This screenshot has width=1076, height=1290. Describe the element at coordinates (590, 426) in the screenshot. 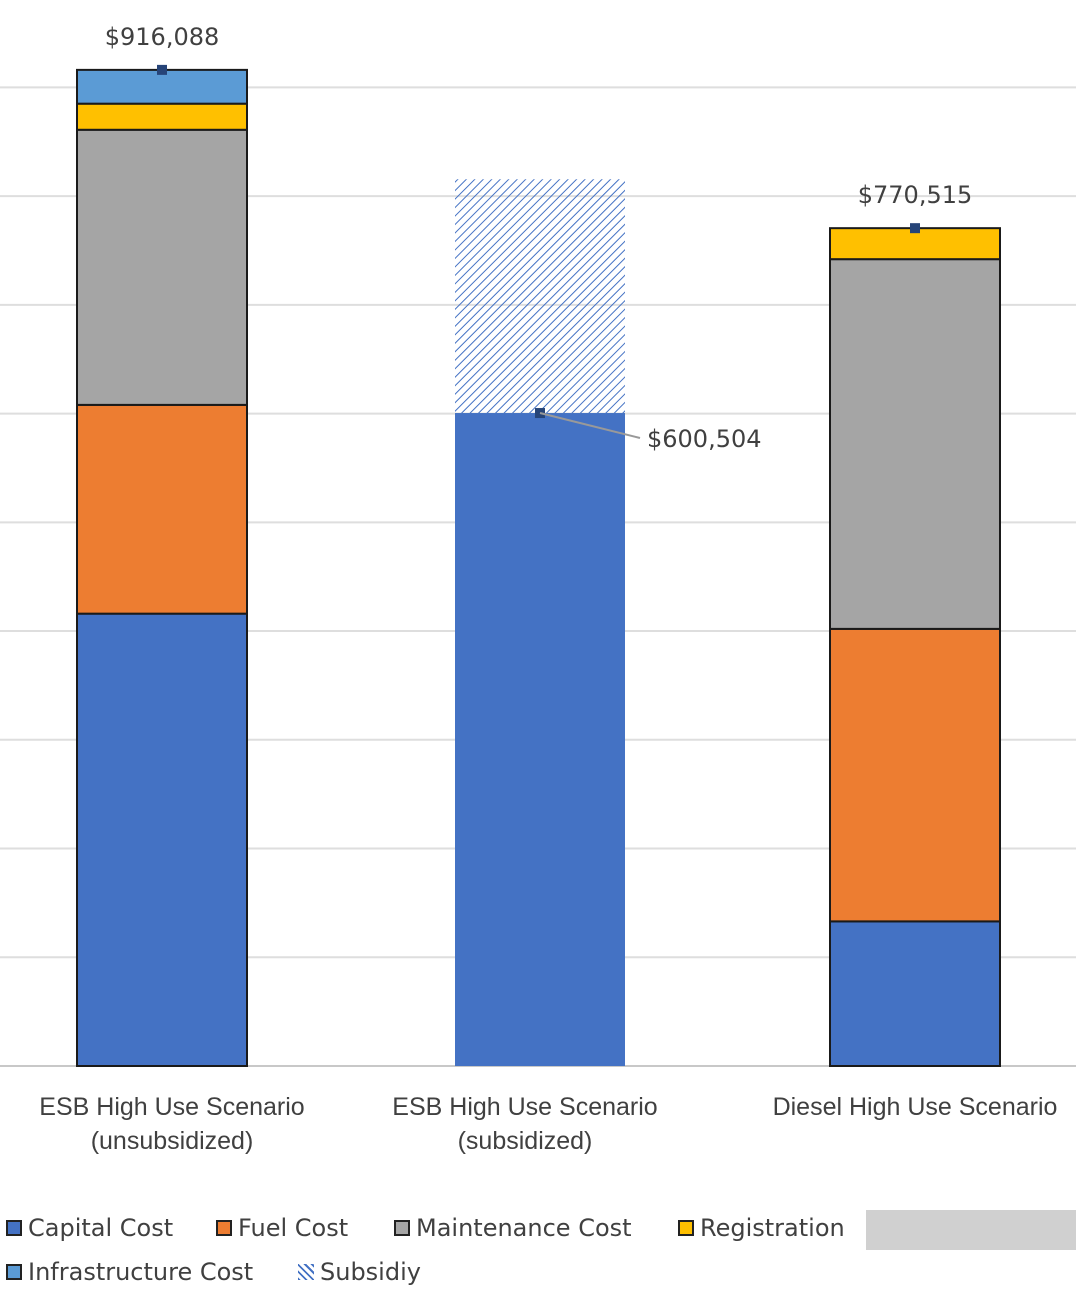

I see `leader-line` at that location.